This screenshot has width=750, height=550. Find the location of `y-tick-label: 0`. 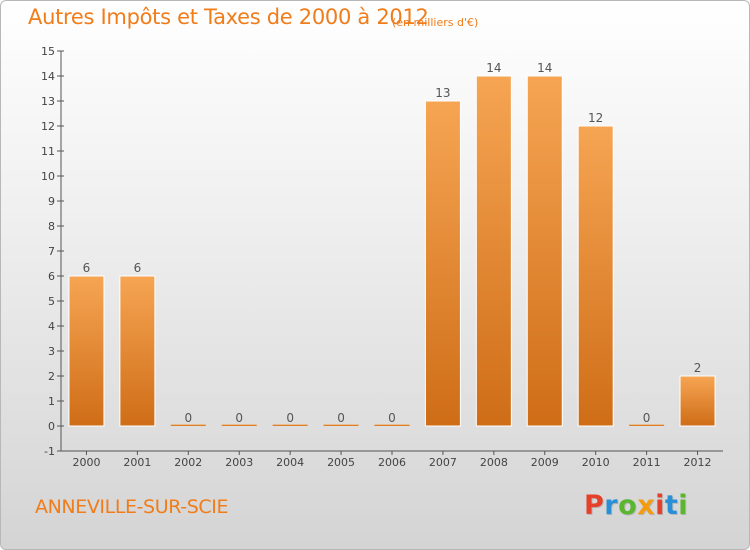

y-tick-label: 0 is located at coordinates (51, 426).